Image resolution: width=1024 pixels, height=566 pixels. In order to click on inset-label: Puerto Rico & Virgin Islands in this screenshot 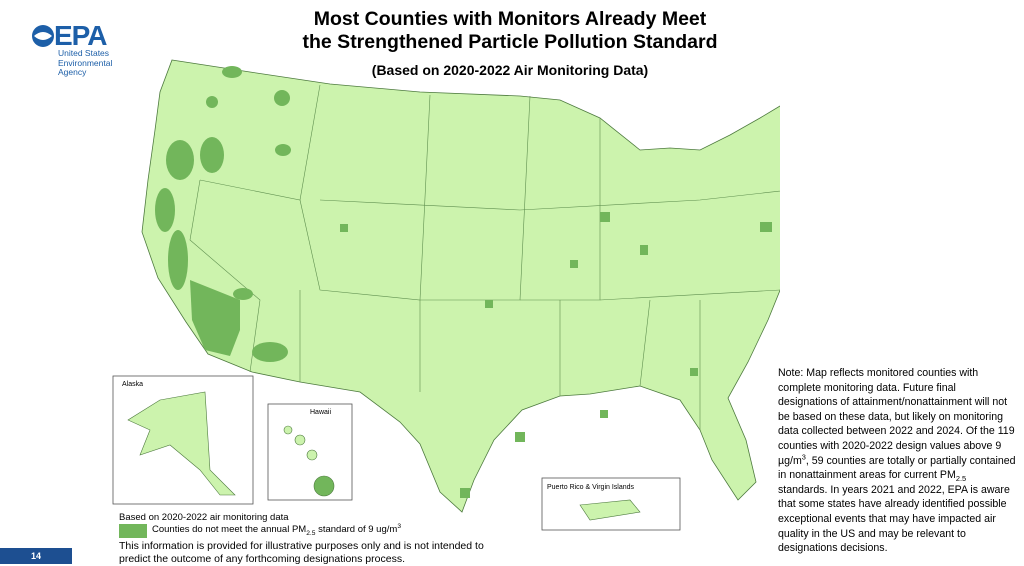, I will do `click(591, 487)`.